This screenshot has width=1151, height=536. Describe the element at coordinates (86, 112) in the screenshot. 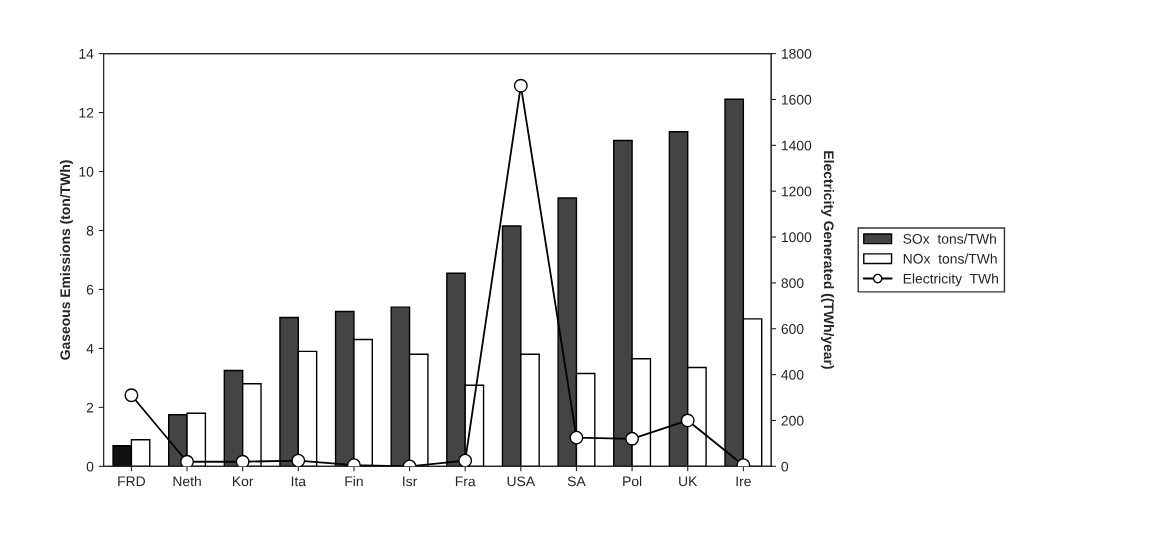

I see `y-tick-label: 12` at that location.